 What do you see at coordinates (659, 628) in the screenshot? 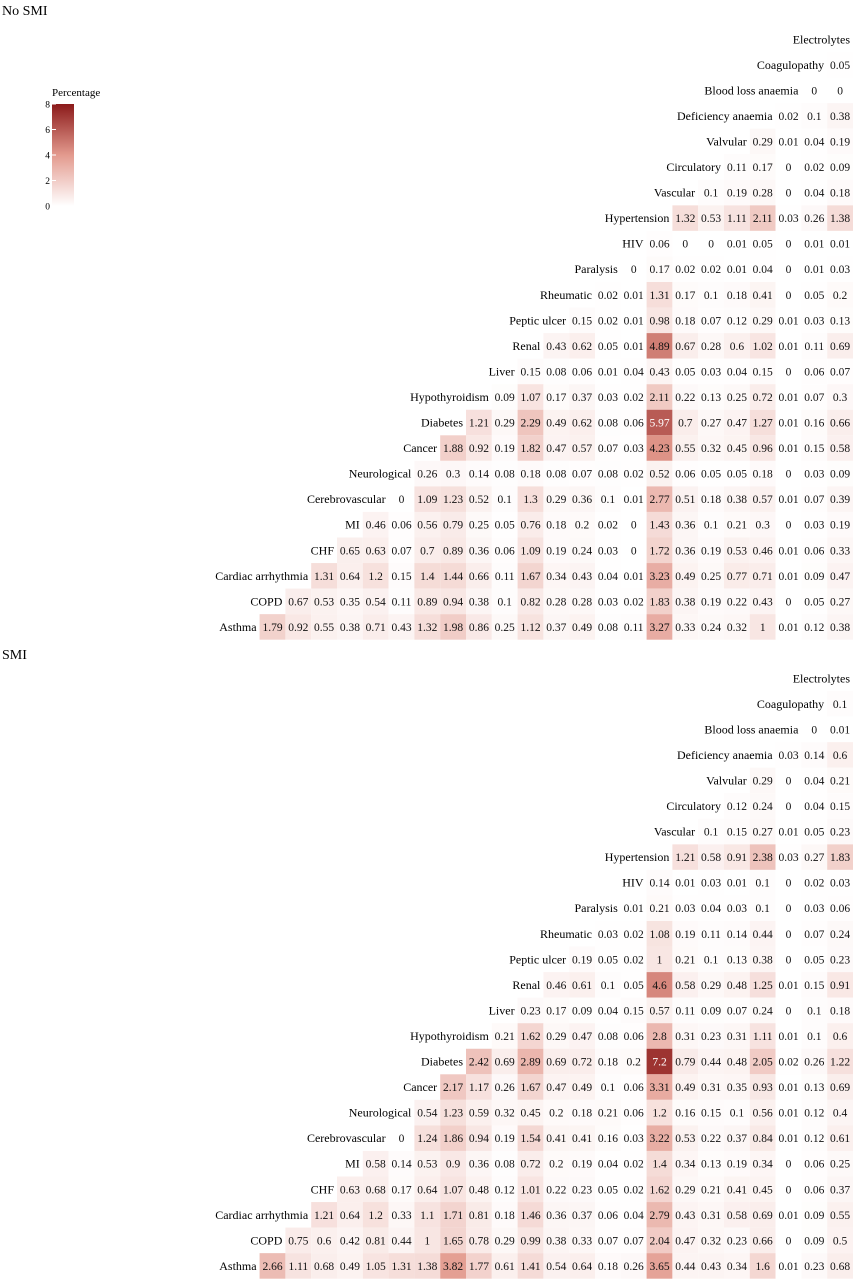
I see `cell-value-label: 3.27` at bounding box center [659, 628].